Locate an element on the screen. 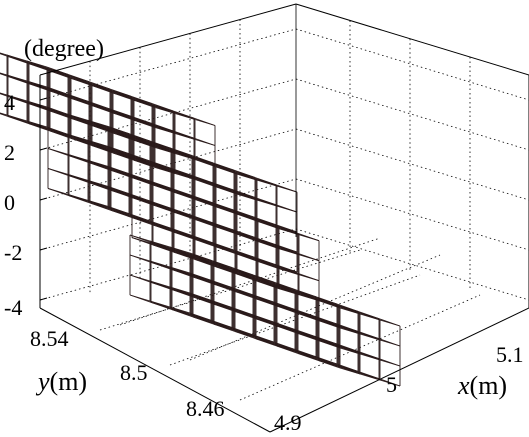  floor-gridline is located at coordinates (295, 320).